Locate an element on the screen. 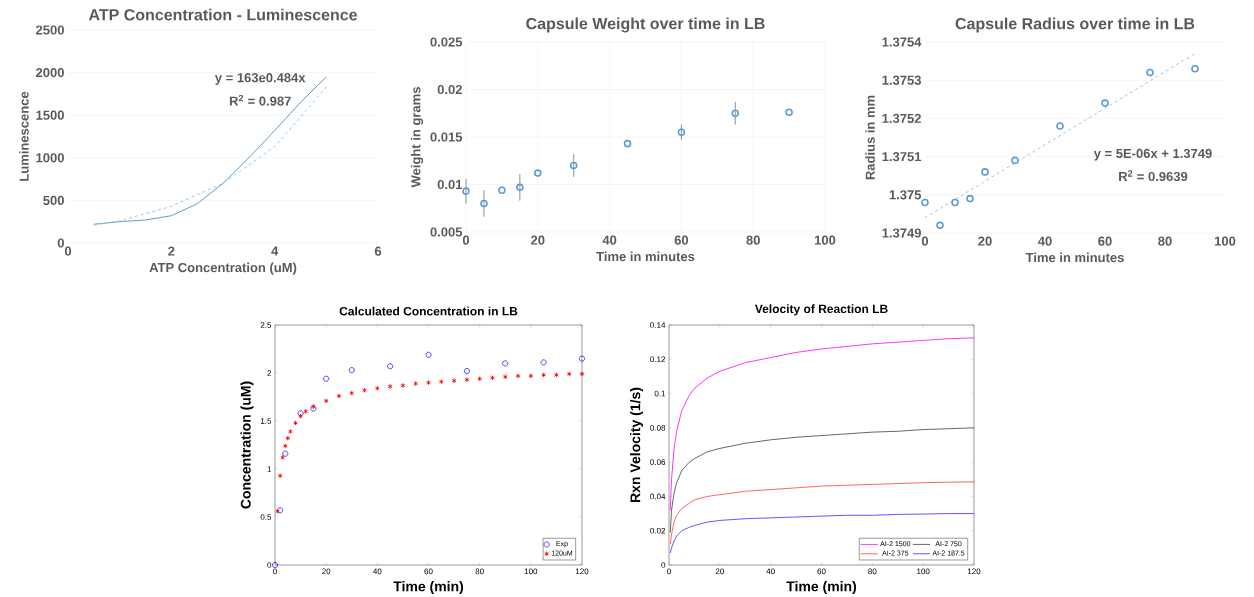  y-tick-label: 0.12 is located at coordinates (658, 359).